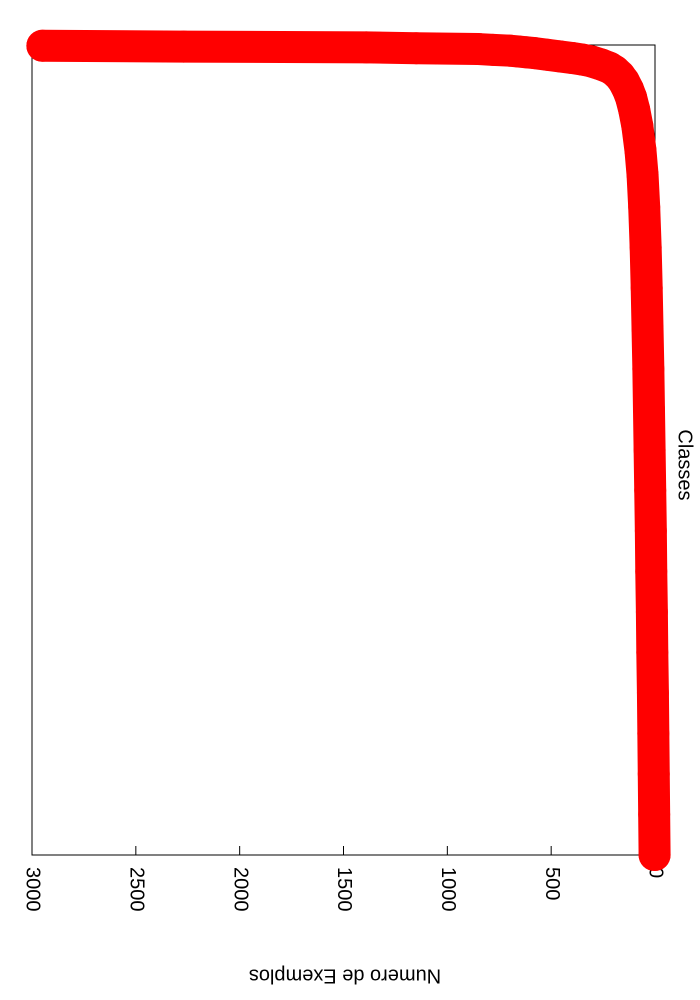 The image size is (700, 1000). What do you see at coordinates (448, 889) in the screenshot?
I see `y-tick-label: 1000` at bounding box center [448, 889].